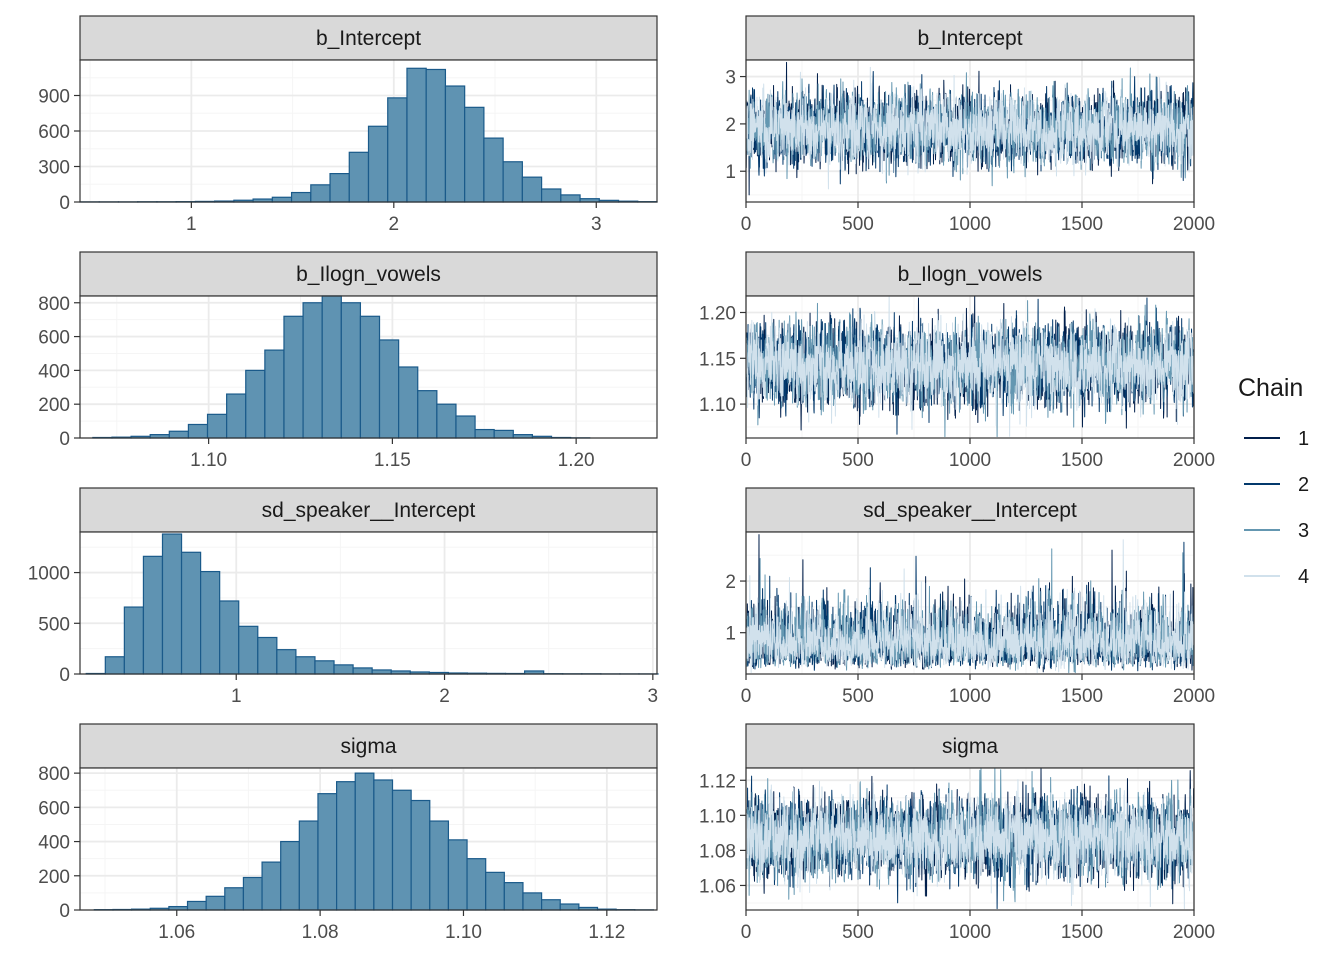  I want to click on x-tick-label: 1000, so click(970, 460).